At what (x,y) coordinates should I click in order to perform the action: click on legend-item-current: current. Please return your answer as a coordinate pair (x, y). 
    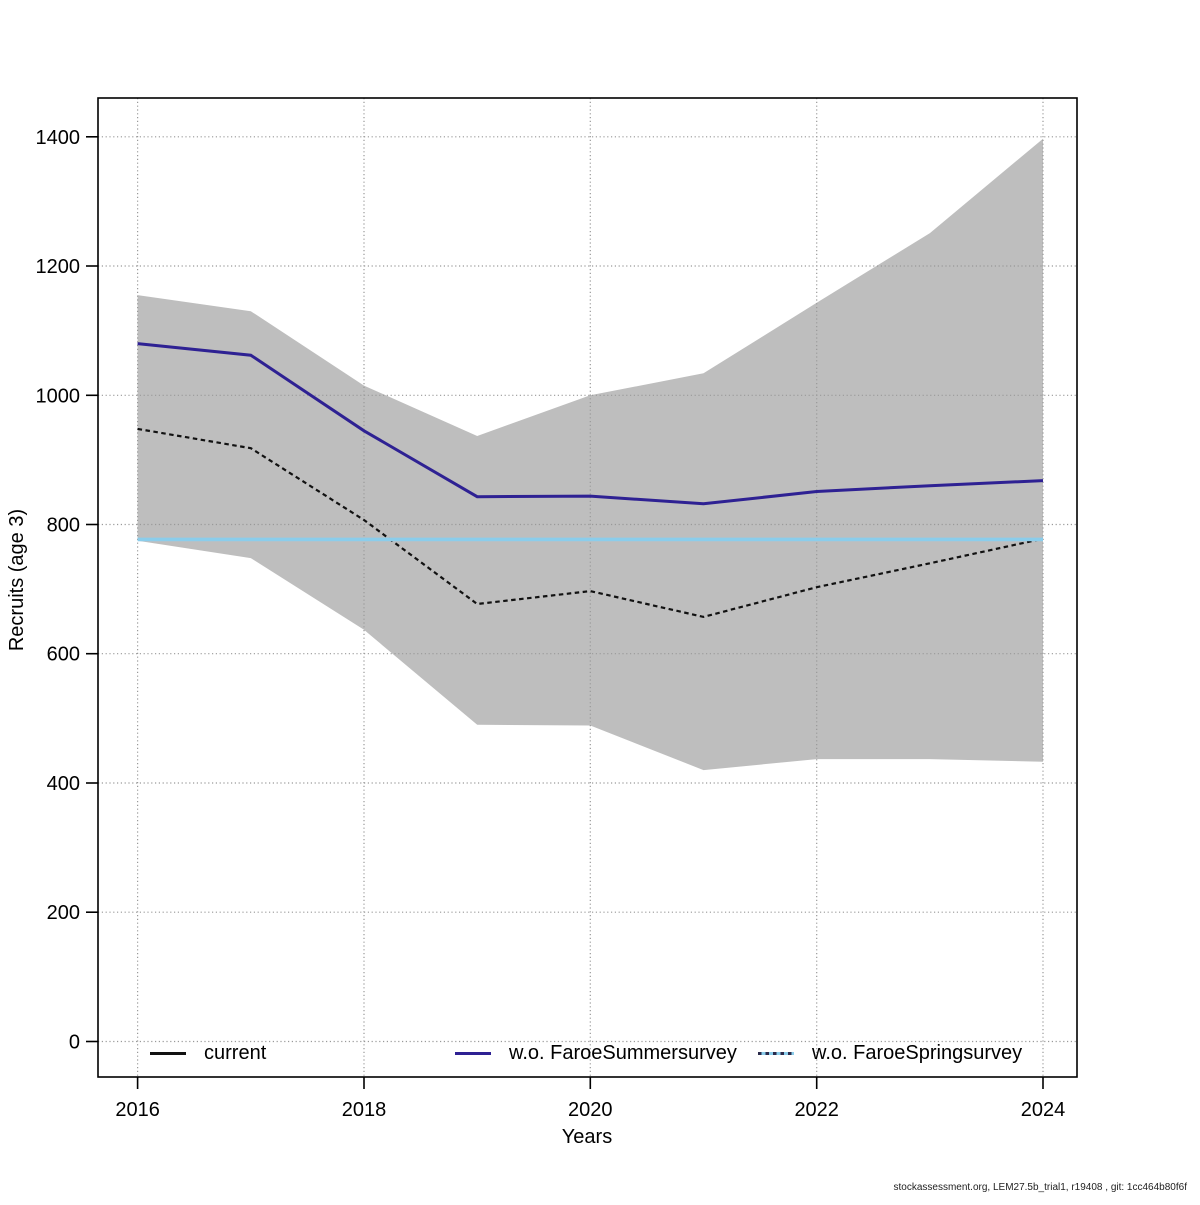
    Looking at the image, I should click on (208, 1052).